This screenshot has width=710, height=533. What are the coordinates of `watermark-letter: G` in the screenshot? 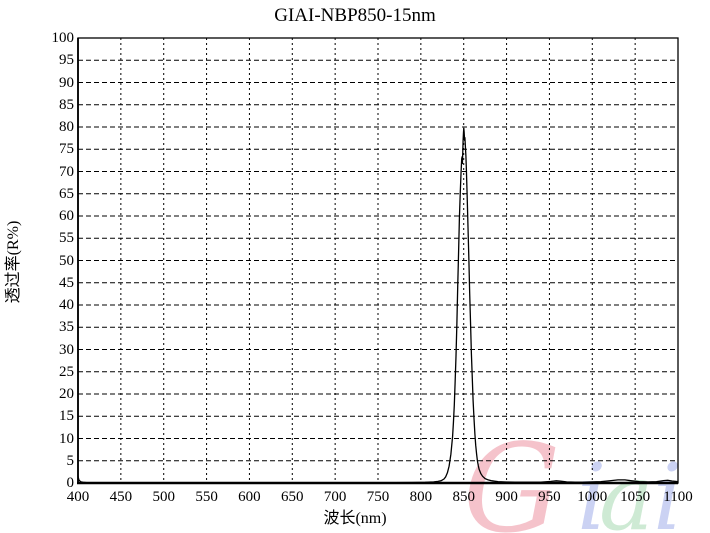 It's located at (512, 475).